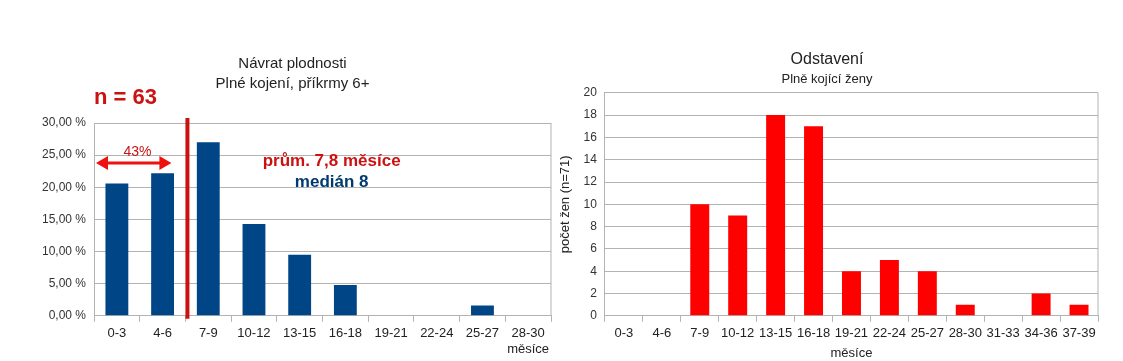  I want to click on x-tick-label: 37-39, so click(1079, 333).